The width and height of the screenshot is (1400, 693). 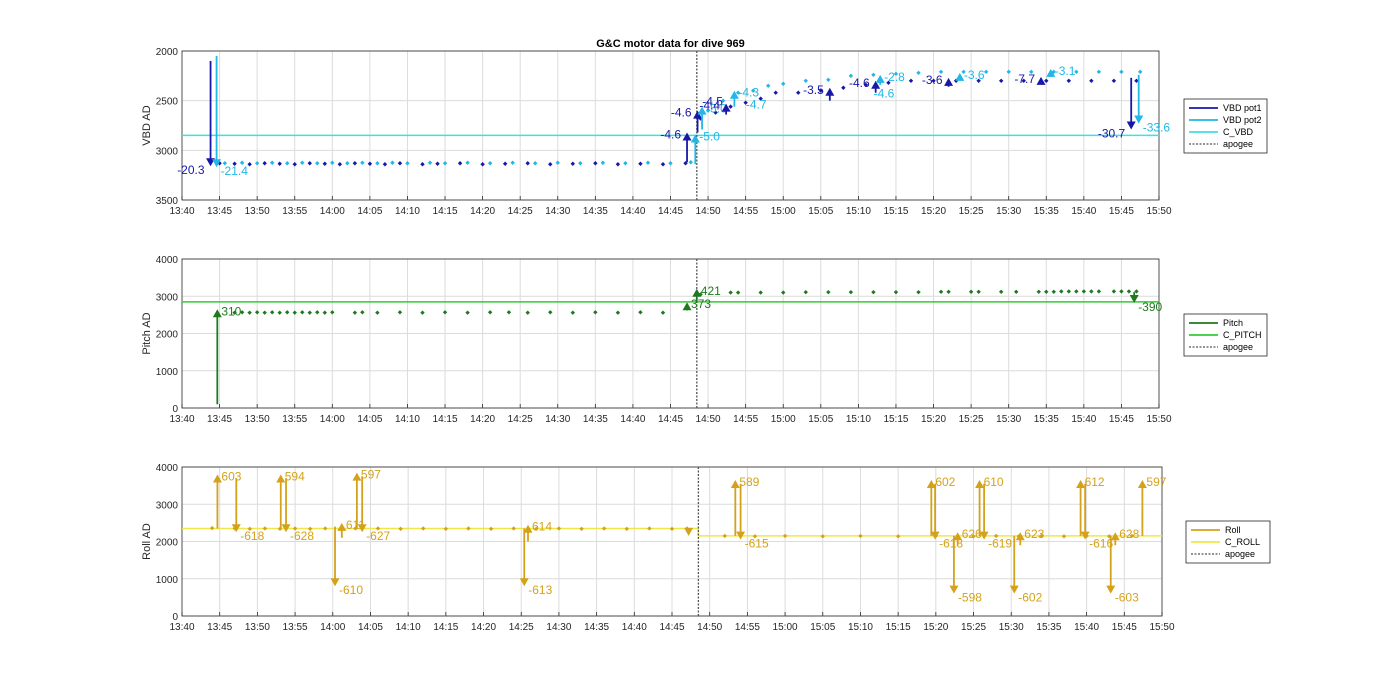 What do you see at coordinates (1242, 335) in the screenshot?
I see `legend-label: C_PITCH` at bounding box center [1242, 335].